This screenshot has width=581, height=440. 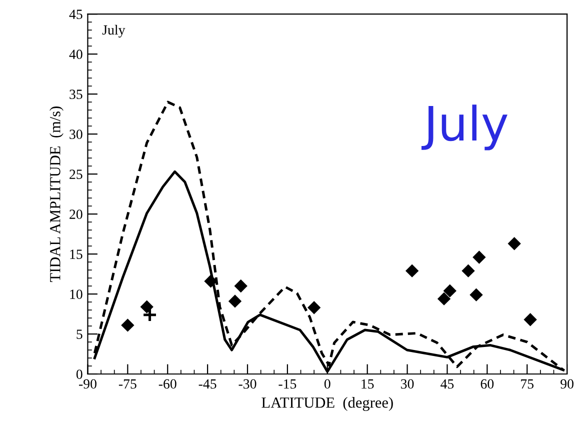 What do you see at coordinates (407, 384) in the screenshot?
I see `x-tick-label: 30` at bounding box center [407, 384].